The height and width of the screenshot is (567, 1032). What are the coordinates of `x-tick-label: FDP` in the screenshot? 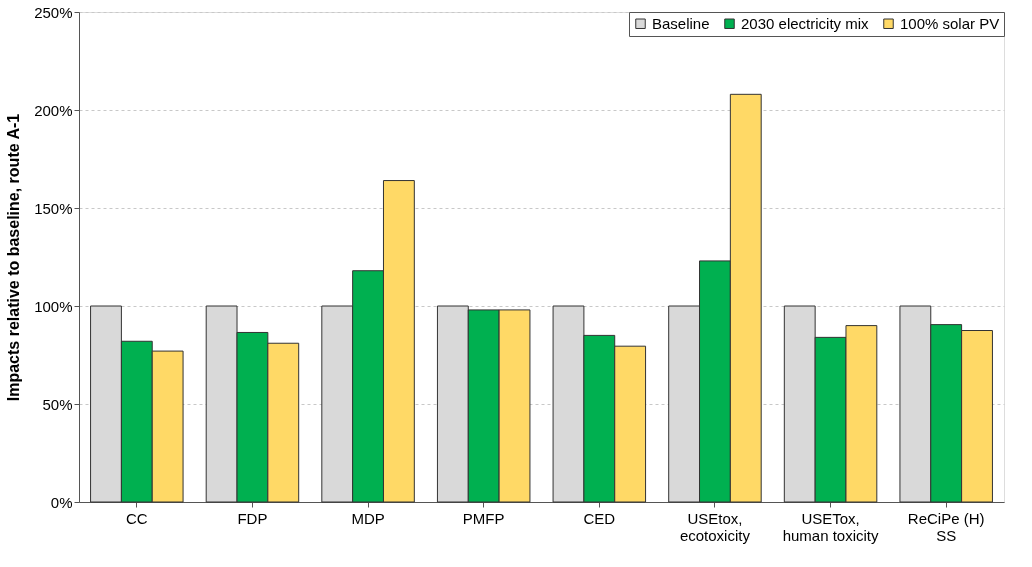 It's located at (252, 518).